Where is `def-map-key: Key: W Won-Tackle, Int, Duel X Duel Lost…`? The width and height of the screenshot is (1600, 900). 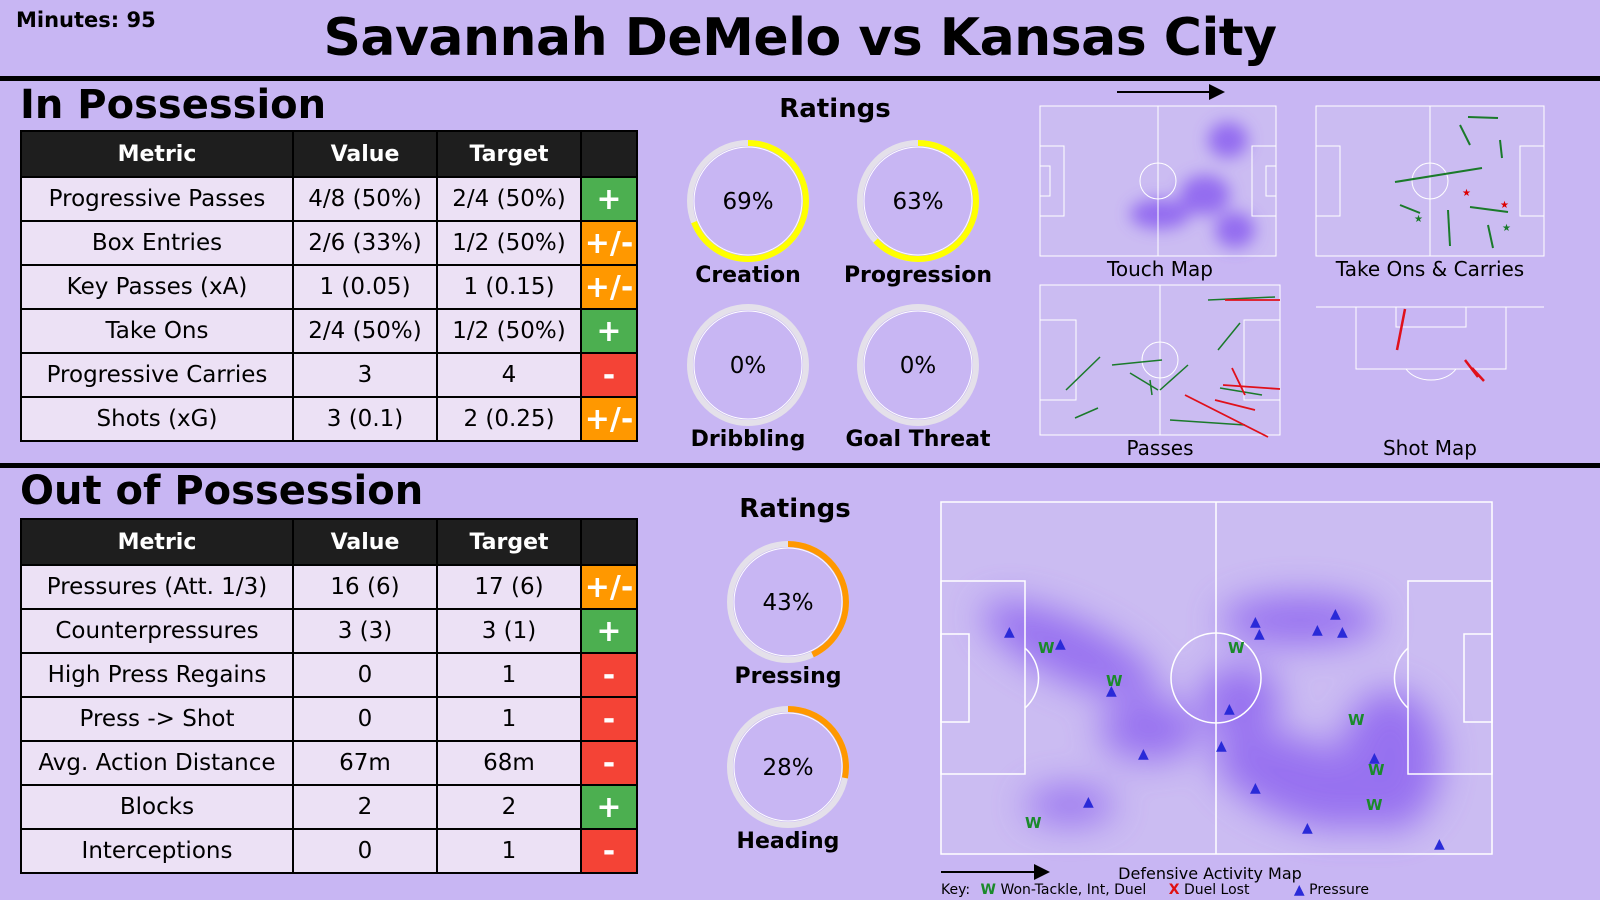 def-map-key: Key: W Won-Tackle, Int, Duel X Duel Lost… is located at coordinates (1155, 890).